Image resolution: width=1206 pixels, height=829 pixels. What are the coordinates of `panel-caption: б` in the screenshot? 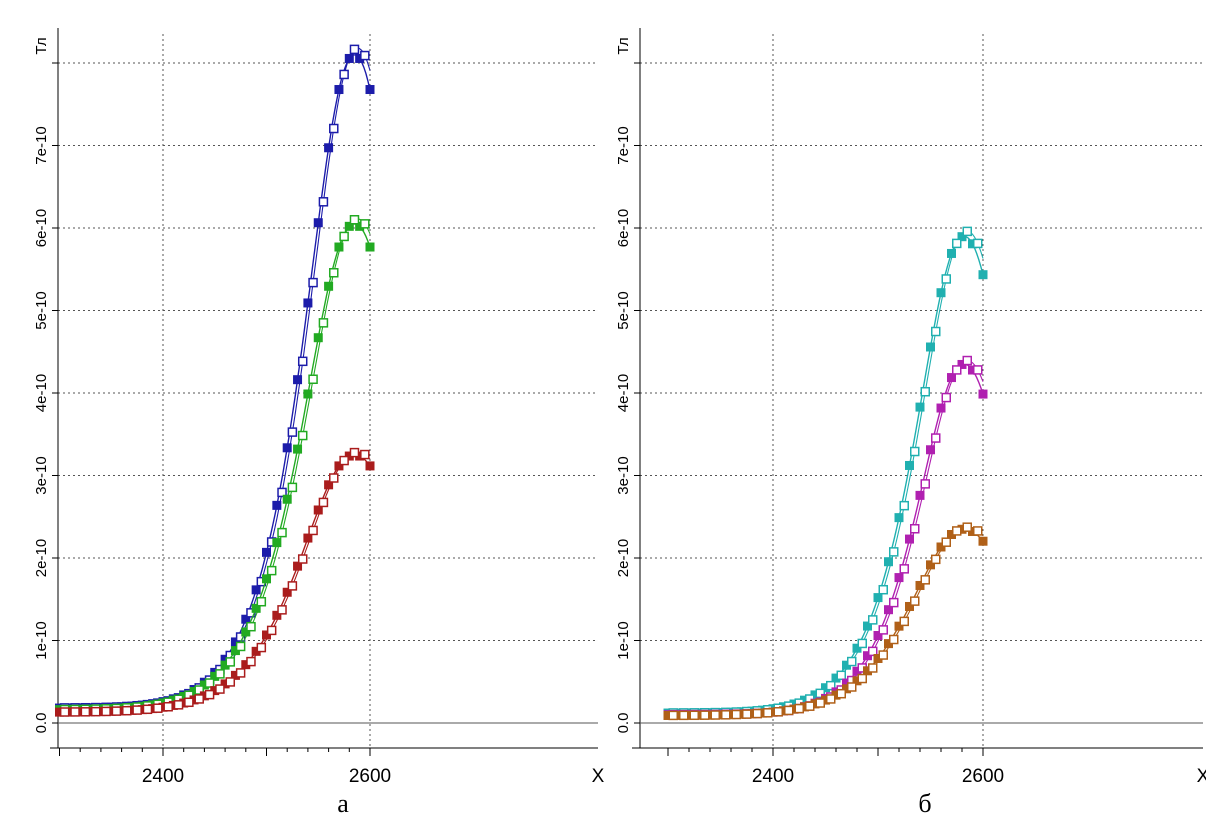 It's located at (924, 803).